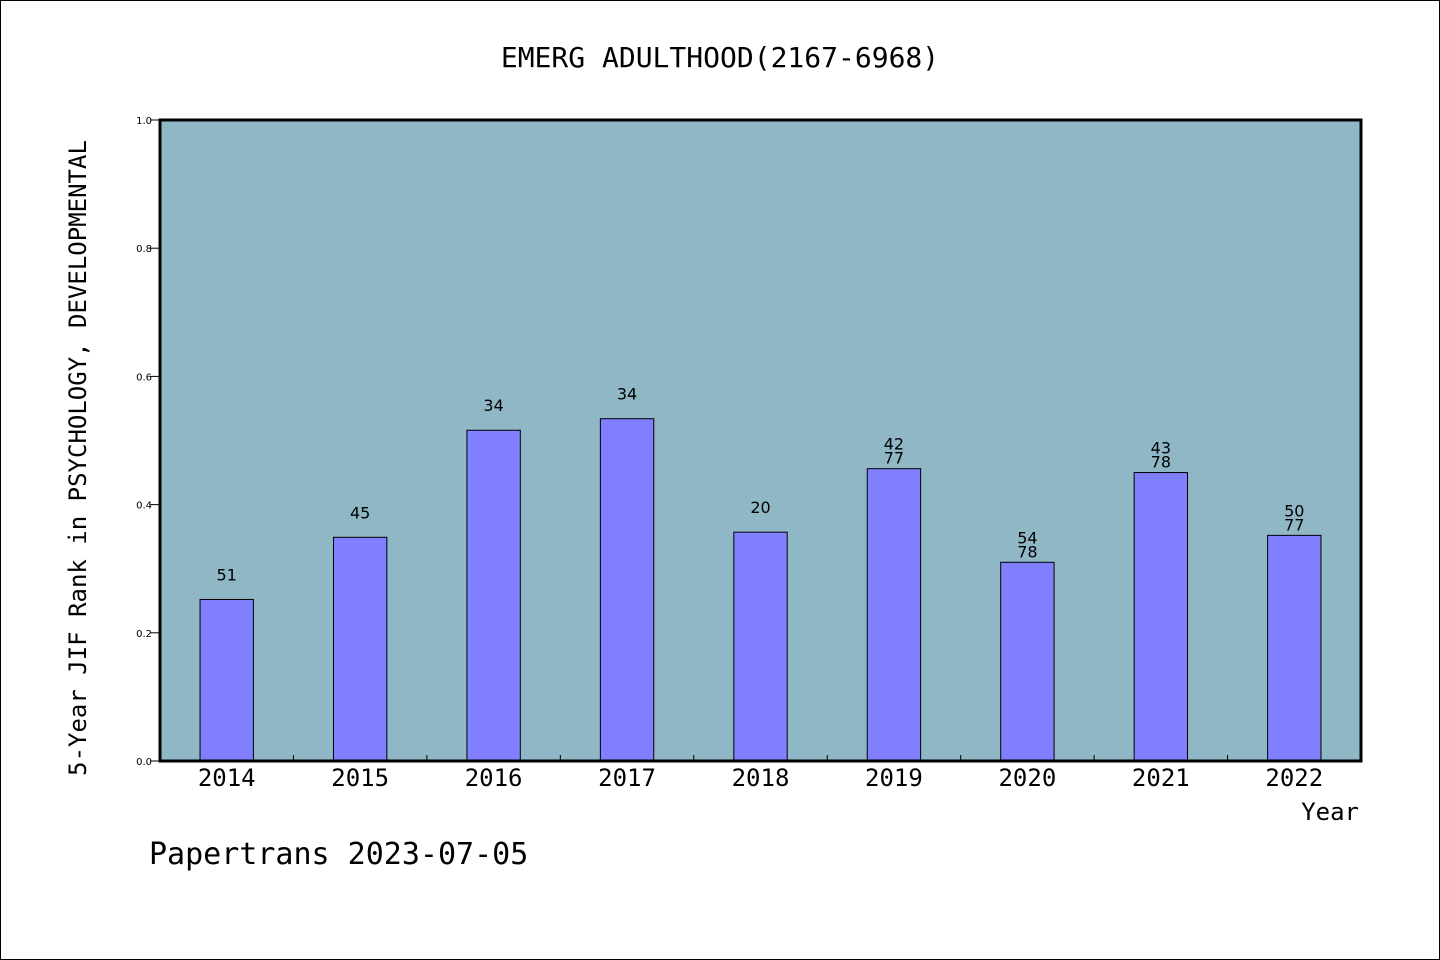  I want to click on bar-2014, so click(226, 680).